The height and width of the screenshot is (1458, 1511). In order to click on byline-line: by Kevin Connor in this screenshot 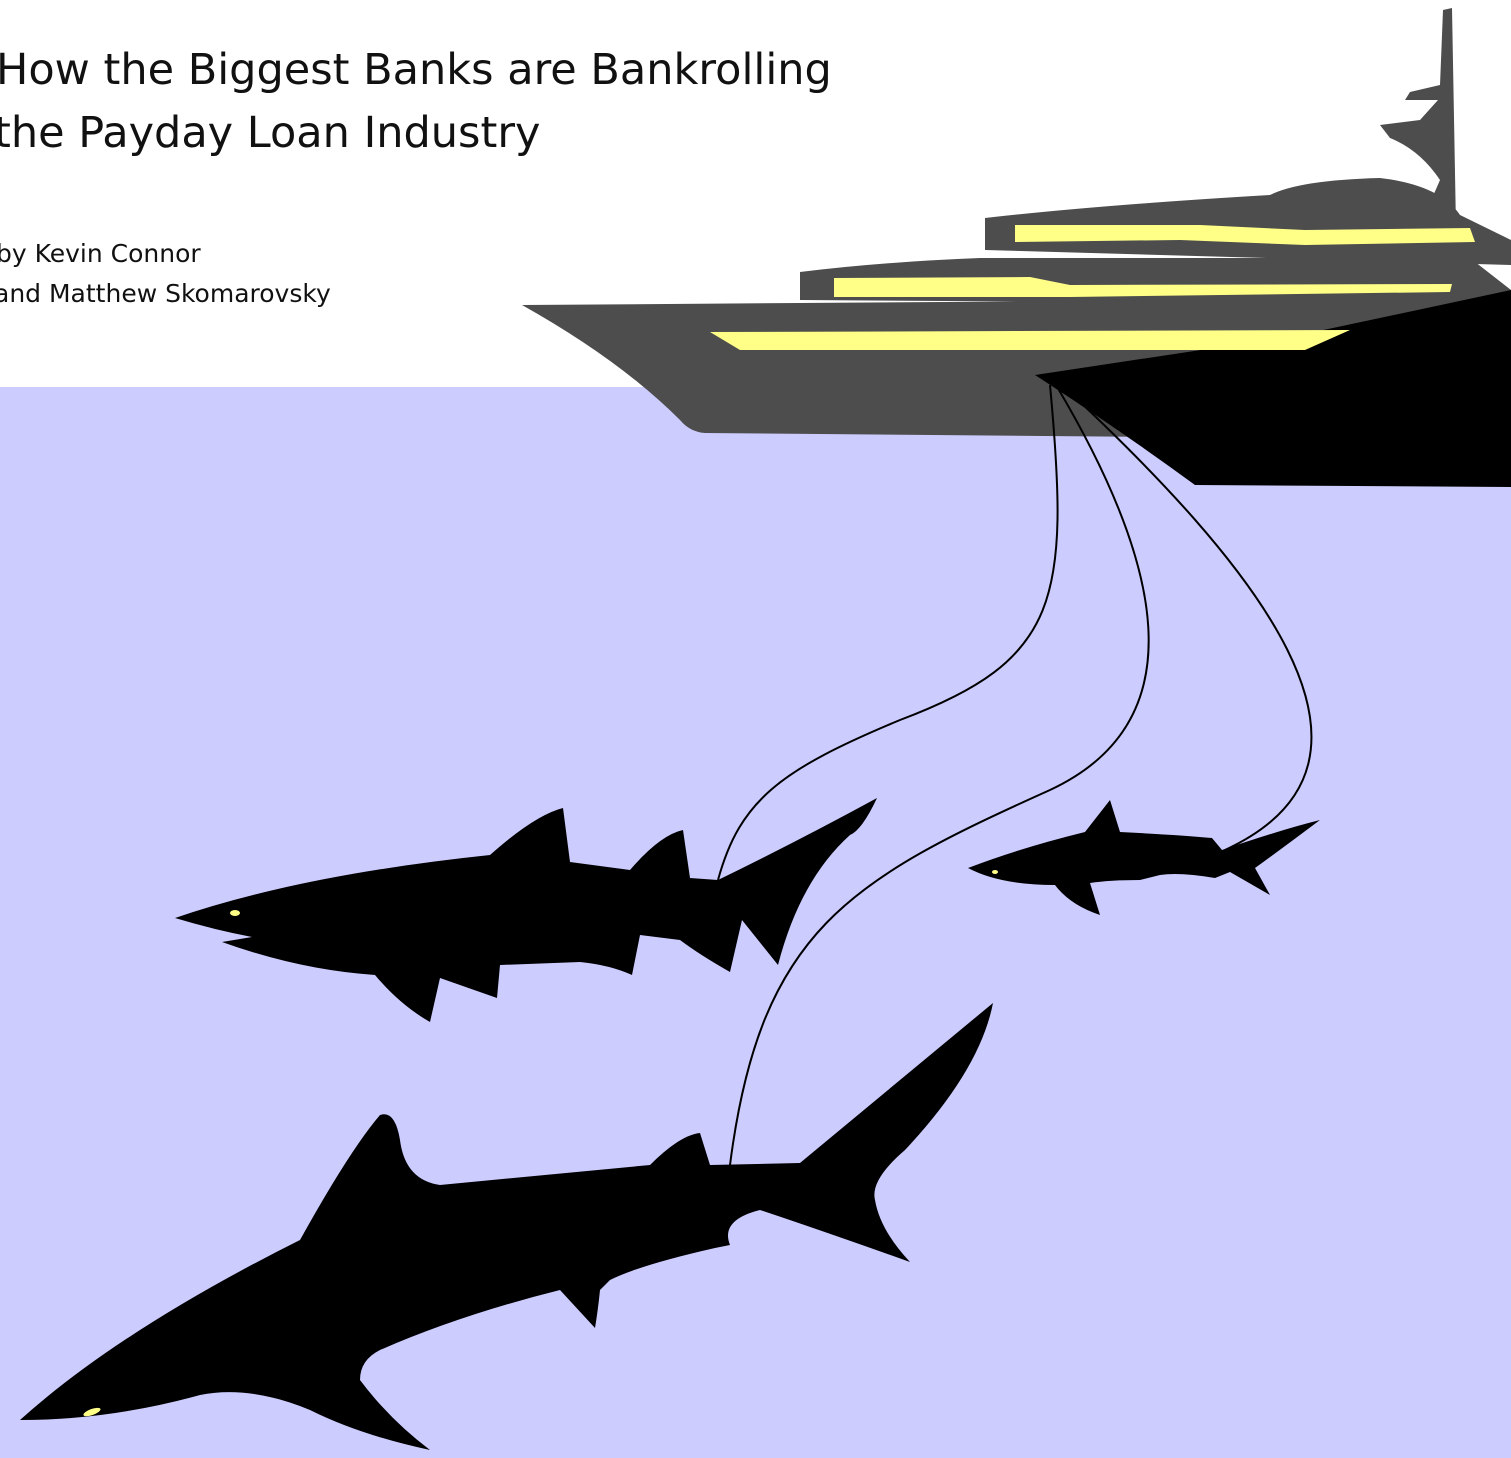, I will do `click(100, 253)`.